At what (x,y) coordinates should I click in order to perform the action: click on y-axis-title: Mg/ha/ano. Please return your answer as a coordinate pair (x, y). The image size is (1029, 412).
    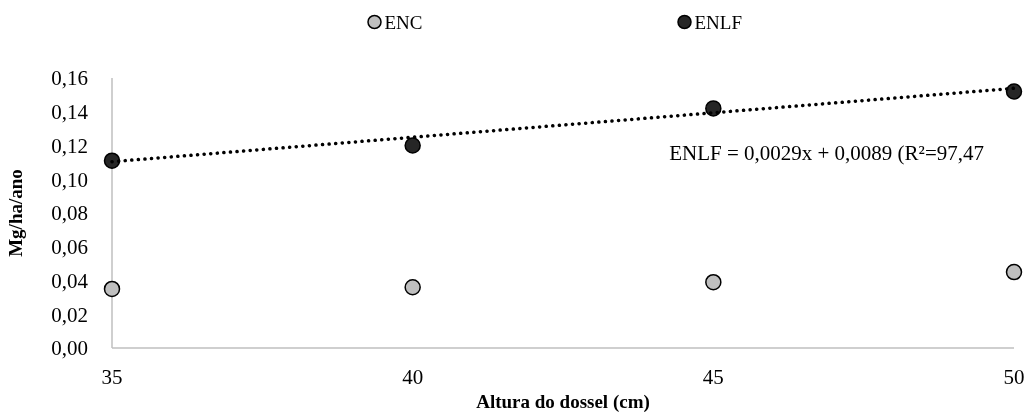
    Looking at the image, I should click on (15, 213).